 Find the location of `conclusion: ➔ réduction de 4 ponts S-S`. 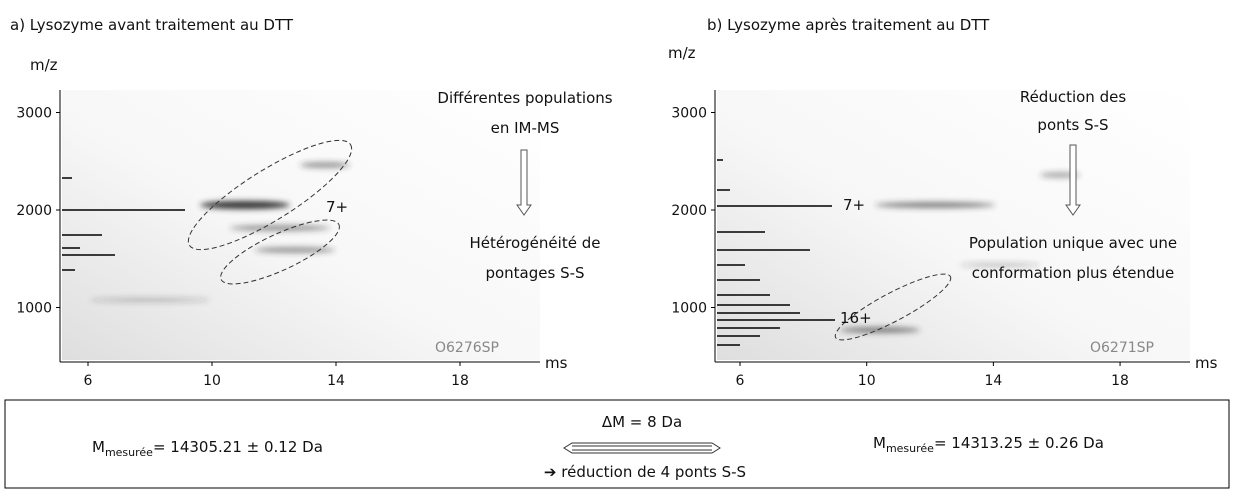

conclusion: ➔ réduction de 4 ponts S-S is located at coordinates (645, 472).